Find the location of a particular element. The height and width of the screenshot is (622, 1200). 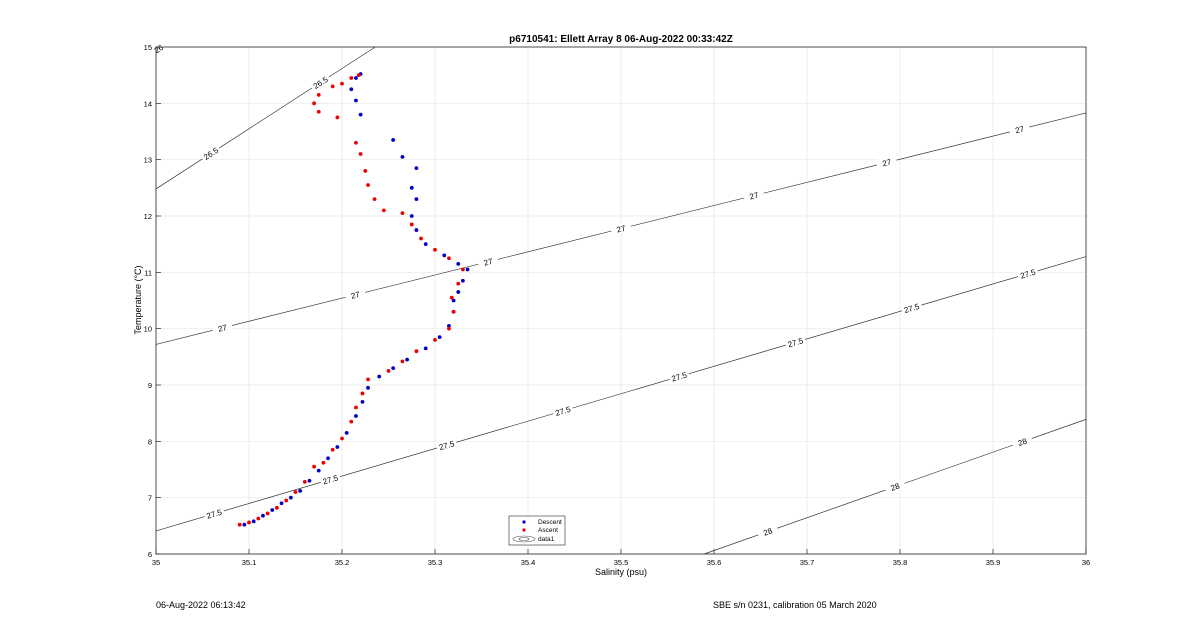

y-tick-label: 14 is located at coordinates (148, 103).